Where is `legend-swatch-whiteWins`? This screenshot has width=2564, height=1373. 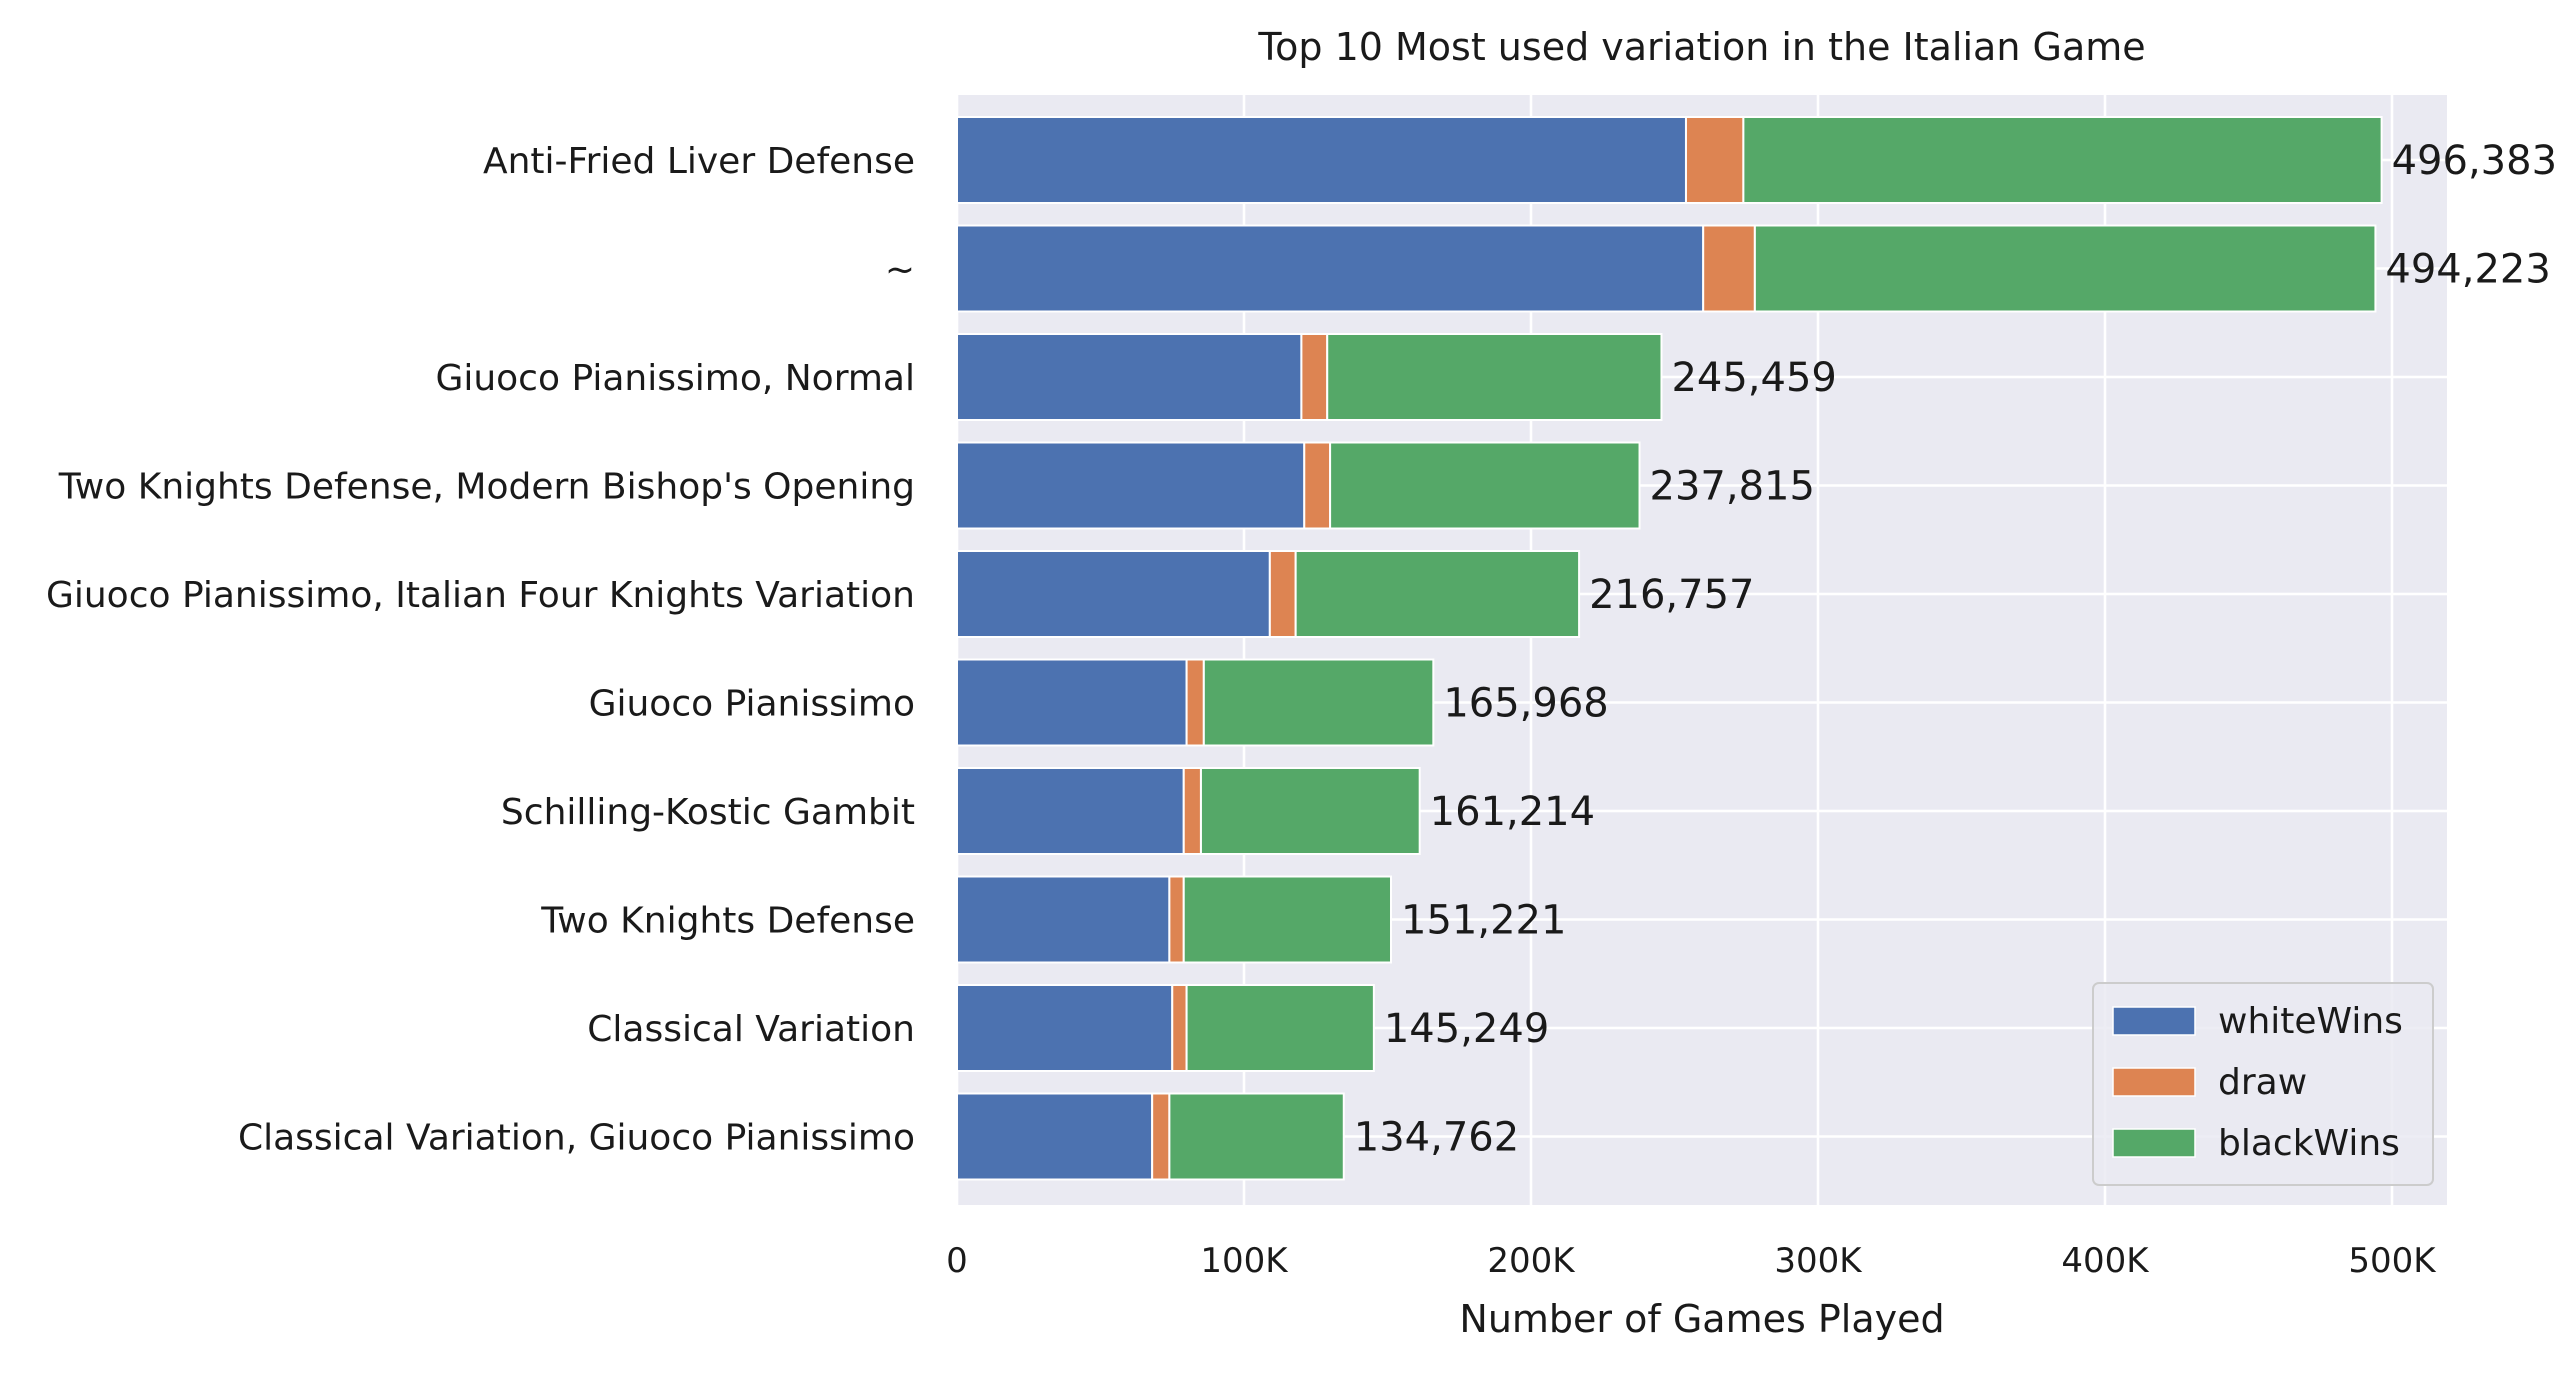
legend-swatch-whiteWins is located at coordinates (2154, 1021).